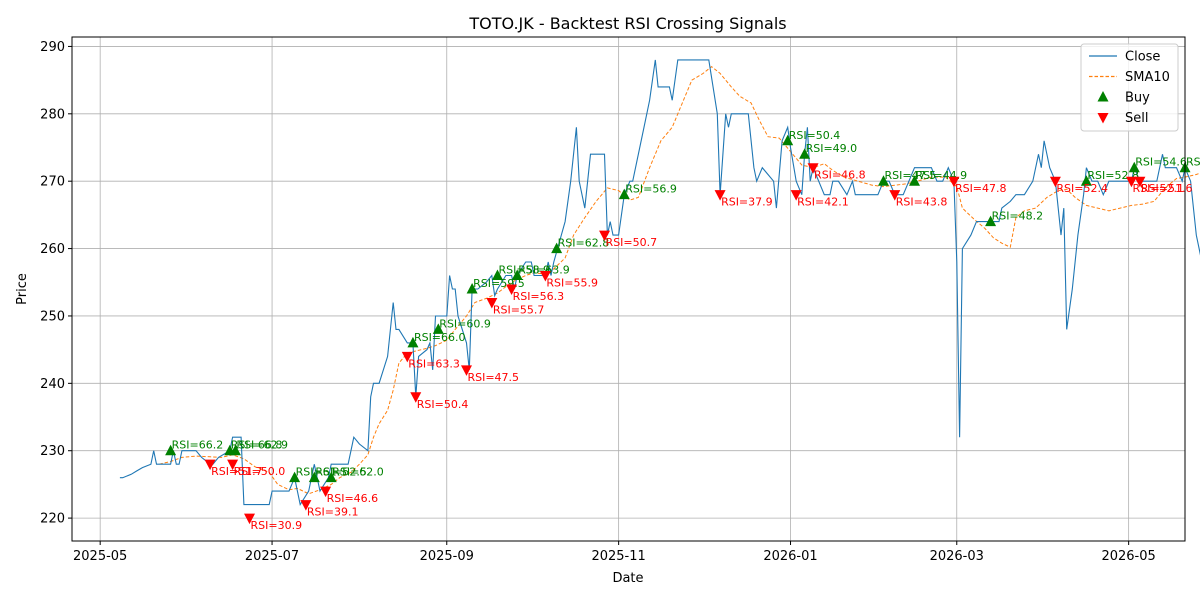 Image resolution: width=1200 pixels, height=600 pixels. What do you see at coordinates (443, 404) in the screenshot?
I see `sell-label: RSI=50.4` at bounding box center [443, 404].